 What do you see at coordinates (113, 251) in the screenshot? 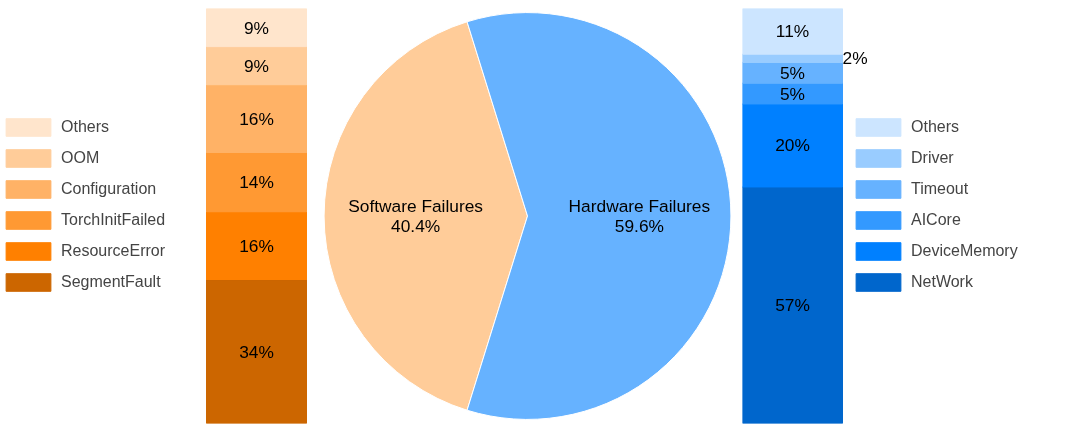
I see `legend-label: ResourceError` at bounding box center [113, 251].